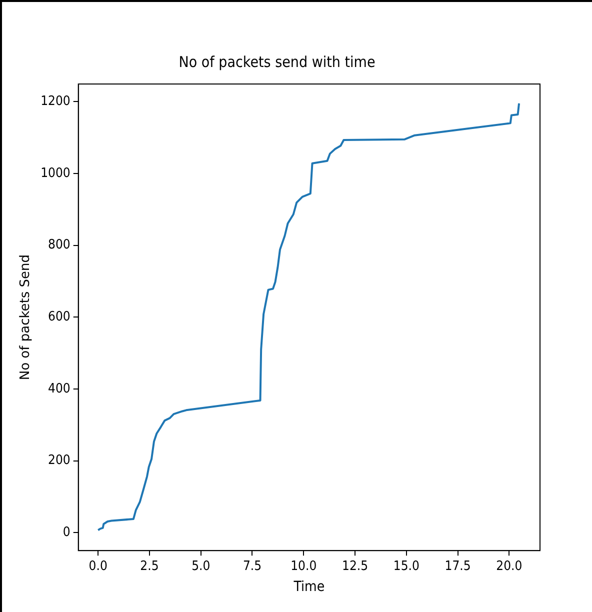 The width and height of the screenshot is (592, 612). I want to click on y-axis-title: No of packets Send, so click(26, 317).